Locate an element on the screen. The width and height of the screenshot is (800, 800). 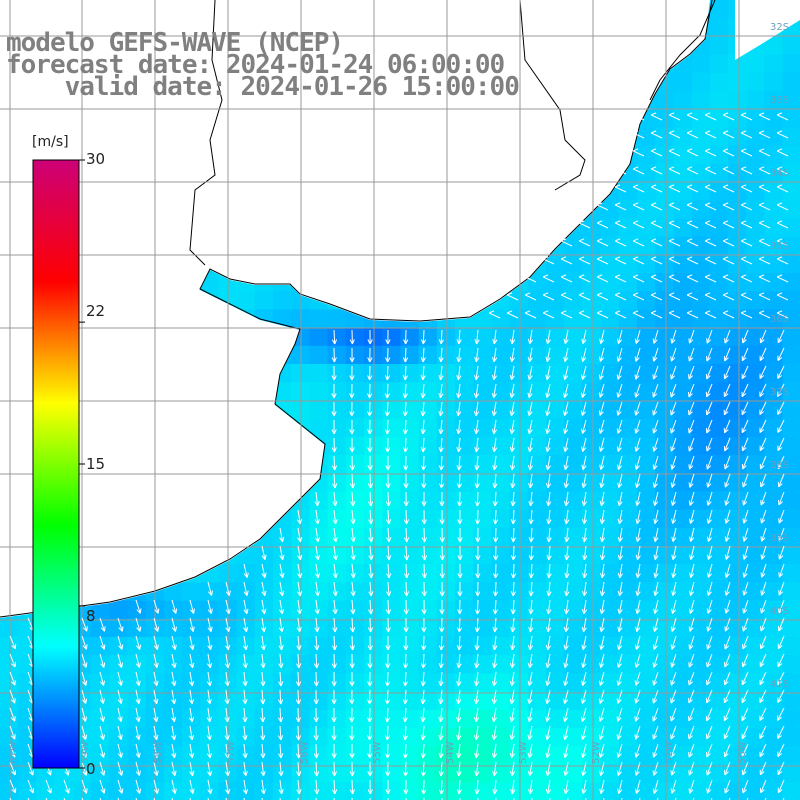
continent-corner is located at coordinates (767, 30).